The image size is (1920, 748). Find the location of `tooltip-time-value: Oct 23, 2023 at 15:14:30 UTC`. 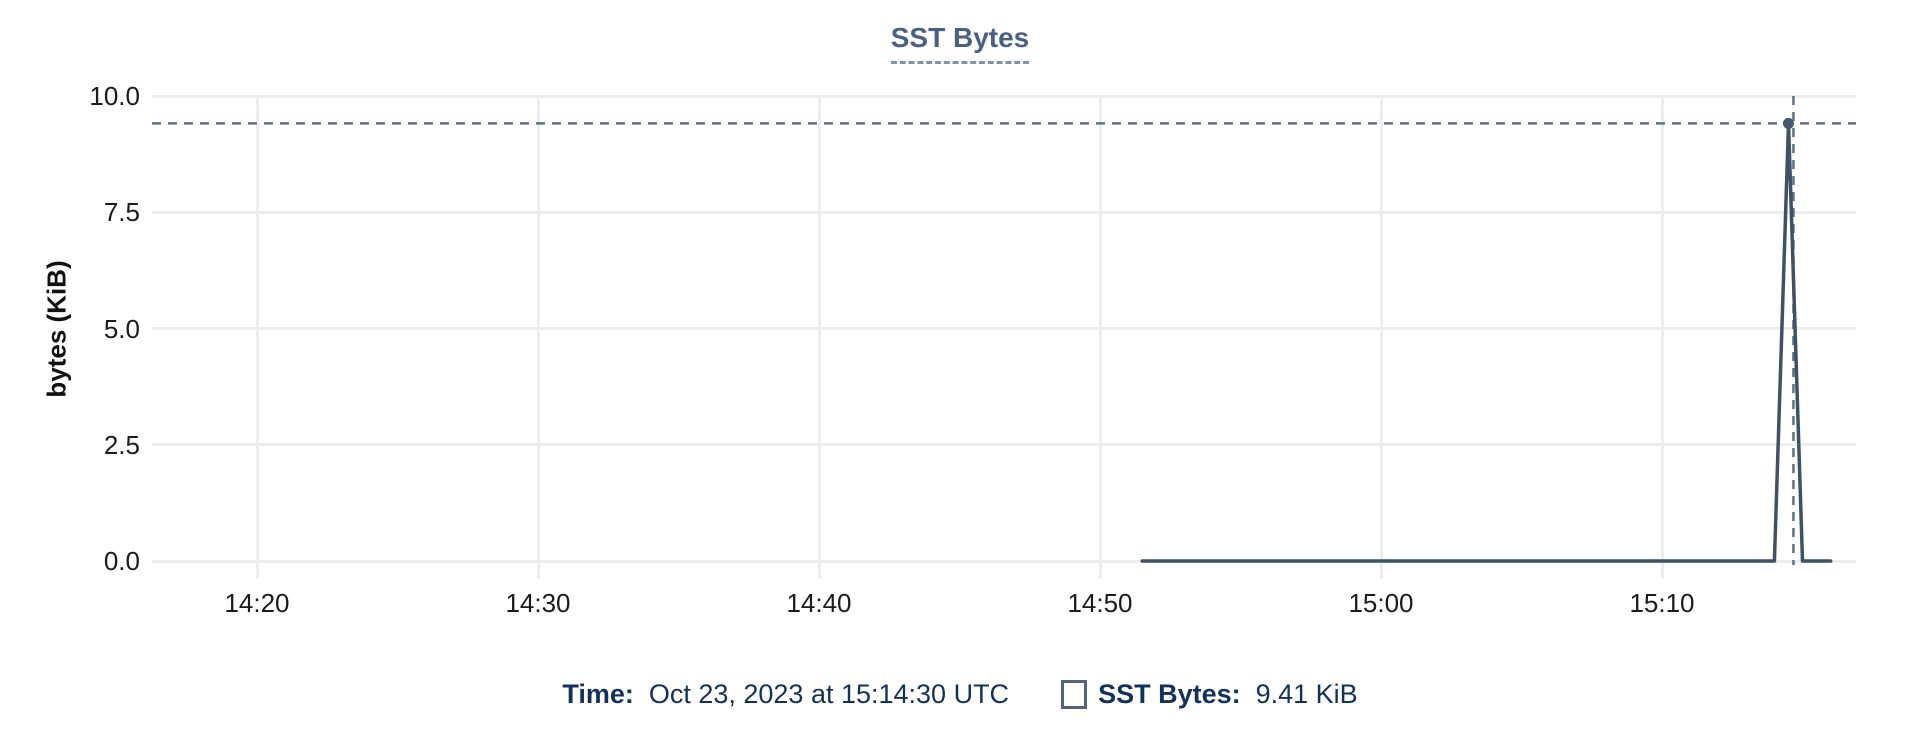

tooltip-time-value: Oct 23, 2023 at 15:14:30 UTC is located at coordinates (829, 694).